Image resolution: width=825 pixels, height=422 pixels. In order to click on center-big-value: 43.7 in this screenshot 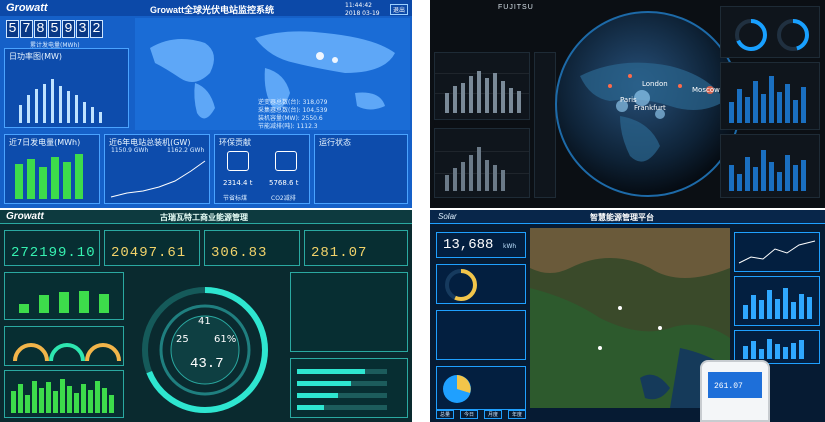, I will do `click(207, 364)`.